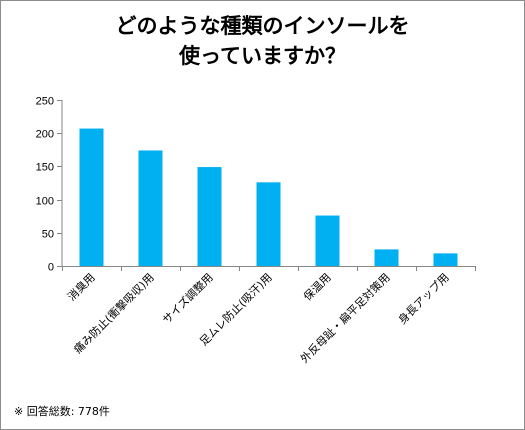 The image size is (525, 430). Describe the element at coordinates (262, 56) in the screenshot. I see `chart-title-line-2: 使っていますか？` at that location.